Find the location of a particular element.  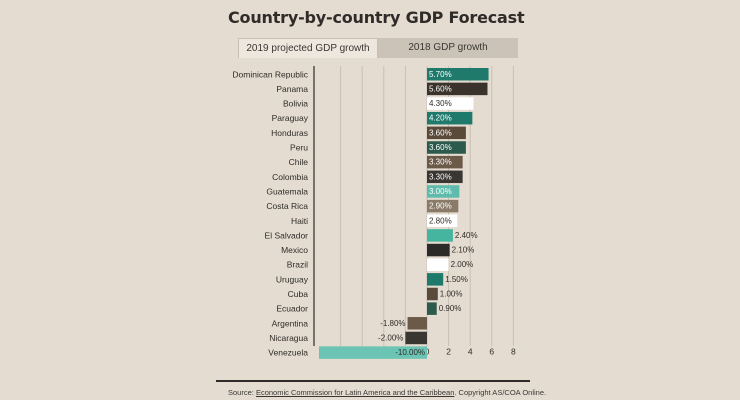

x-tick-label: 4 is located at coordinates (470, 351).